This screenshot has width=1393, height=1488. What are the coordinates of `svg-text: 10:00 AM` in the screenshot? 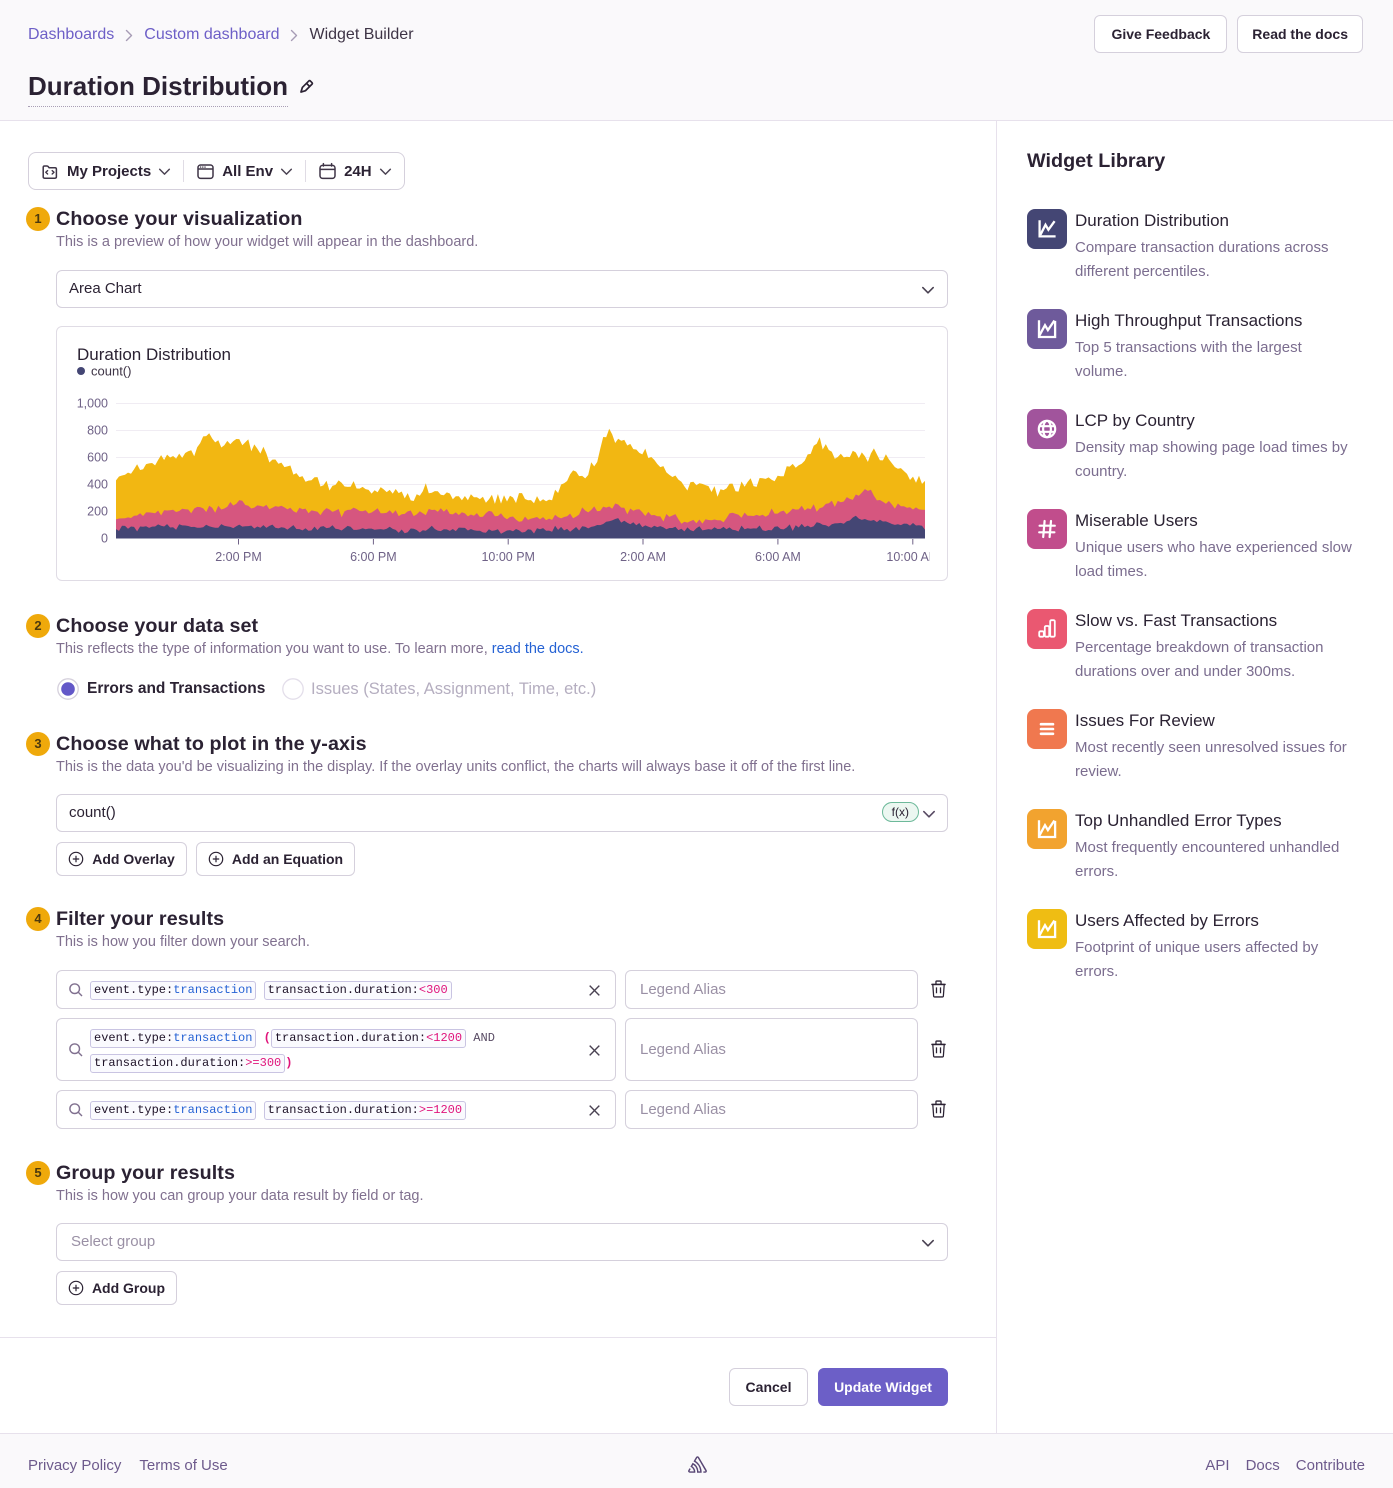 It's located at (908, 557).